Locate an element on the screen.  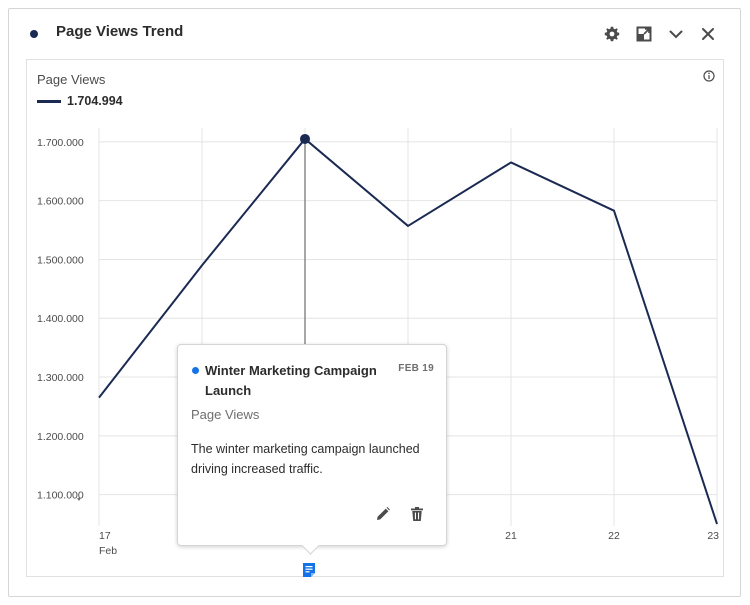
y-tick-label: 1.200.000 is located at coordinates (60, 437).